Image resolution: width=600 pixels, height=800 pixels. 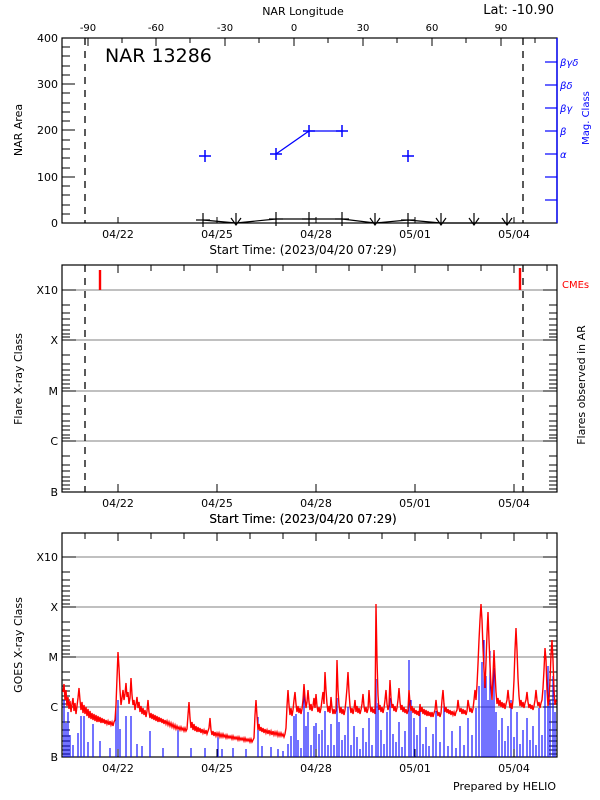 I want to click on top-tick-label: 30, so click(x=363, y=28).